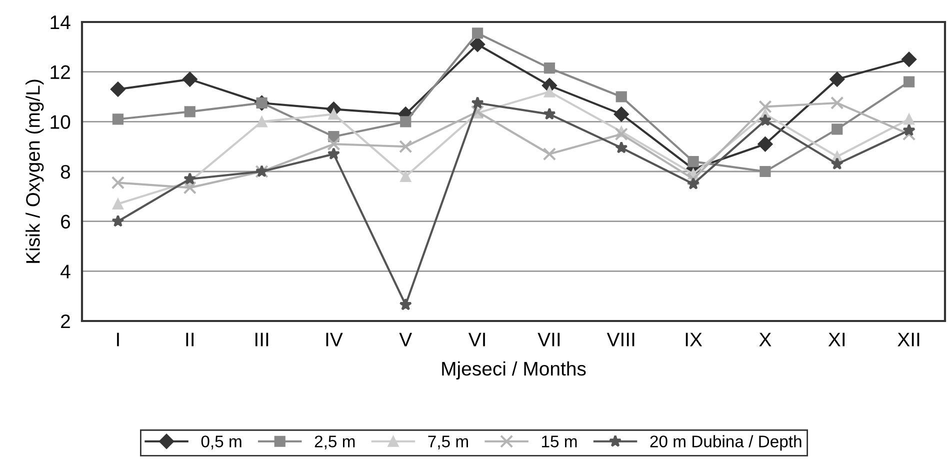 The height and width of the screenshot is (464, 948). What do you see at coordinates (65, 221) in the screenshot?
I see `y-tick-label: 6` at bounding box center [65, 221].